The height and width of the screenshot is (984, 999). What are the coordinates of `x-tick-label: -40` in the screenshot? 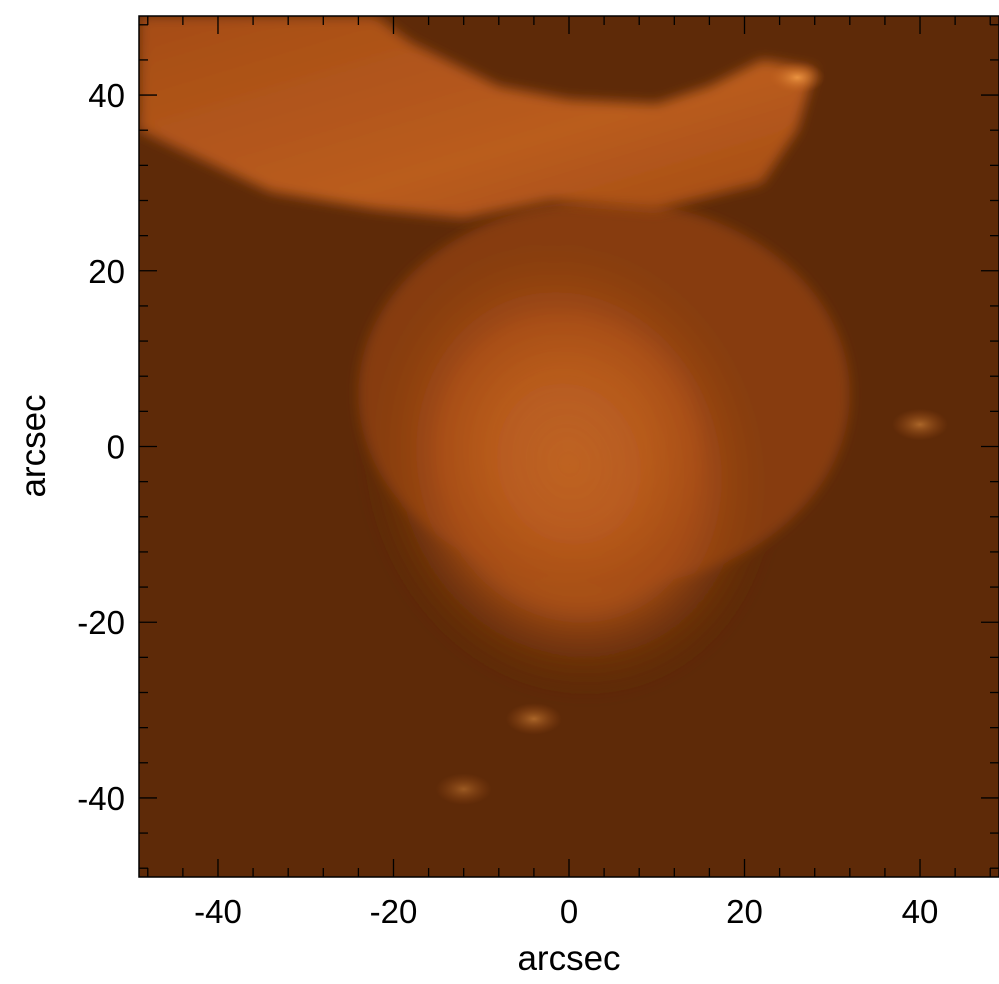 It's located at (218, 911).